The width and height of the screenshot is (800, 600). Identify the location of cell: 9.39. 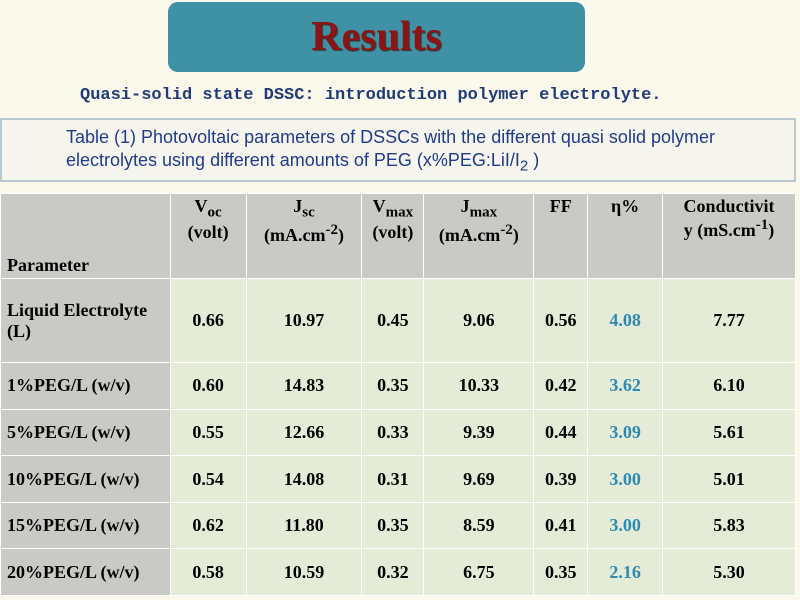
(479, 432).